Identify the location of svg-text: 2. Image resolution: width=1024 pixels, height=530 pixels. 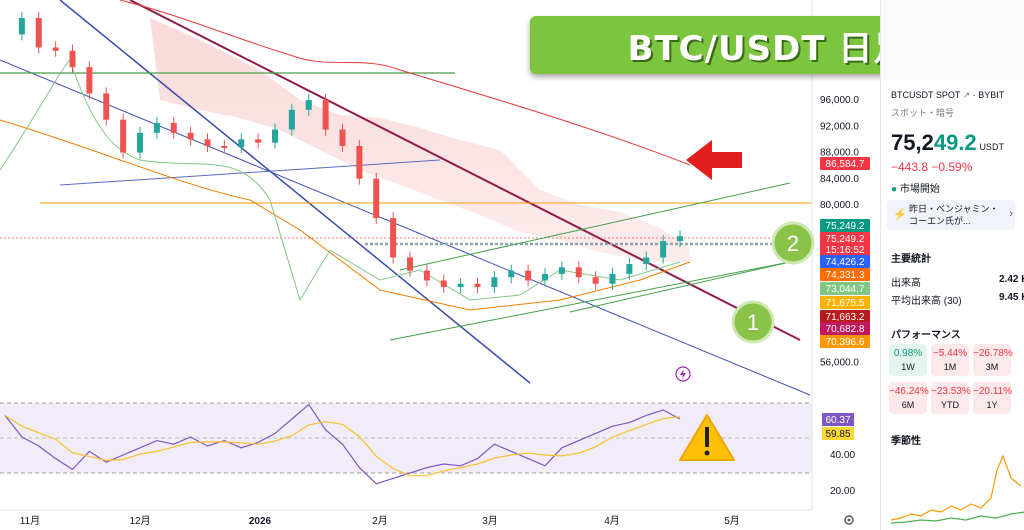
(793, 243).